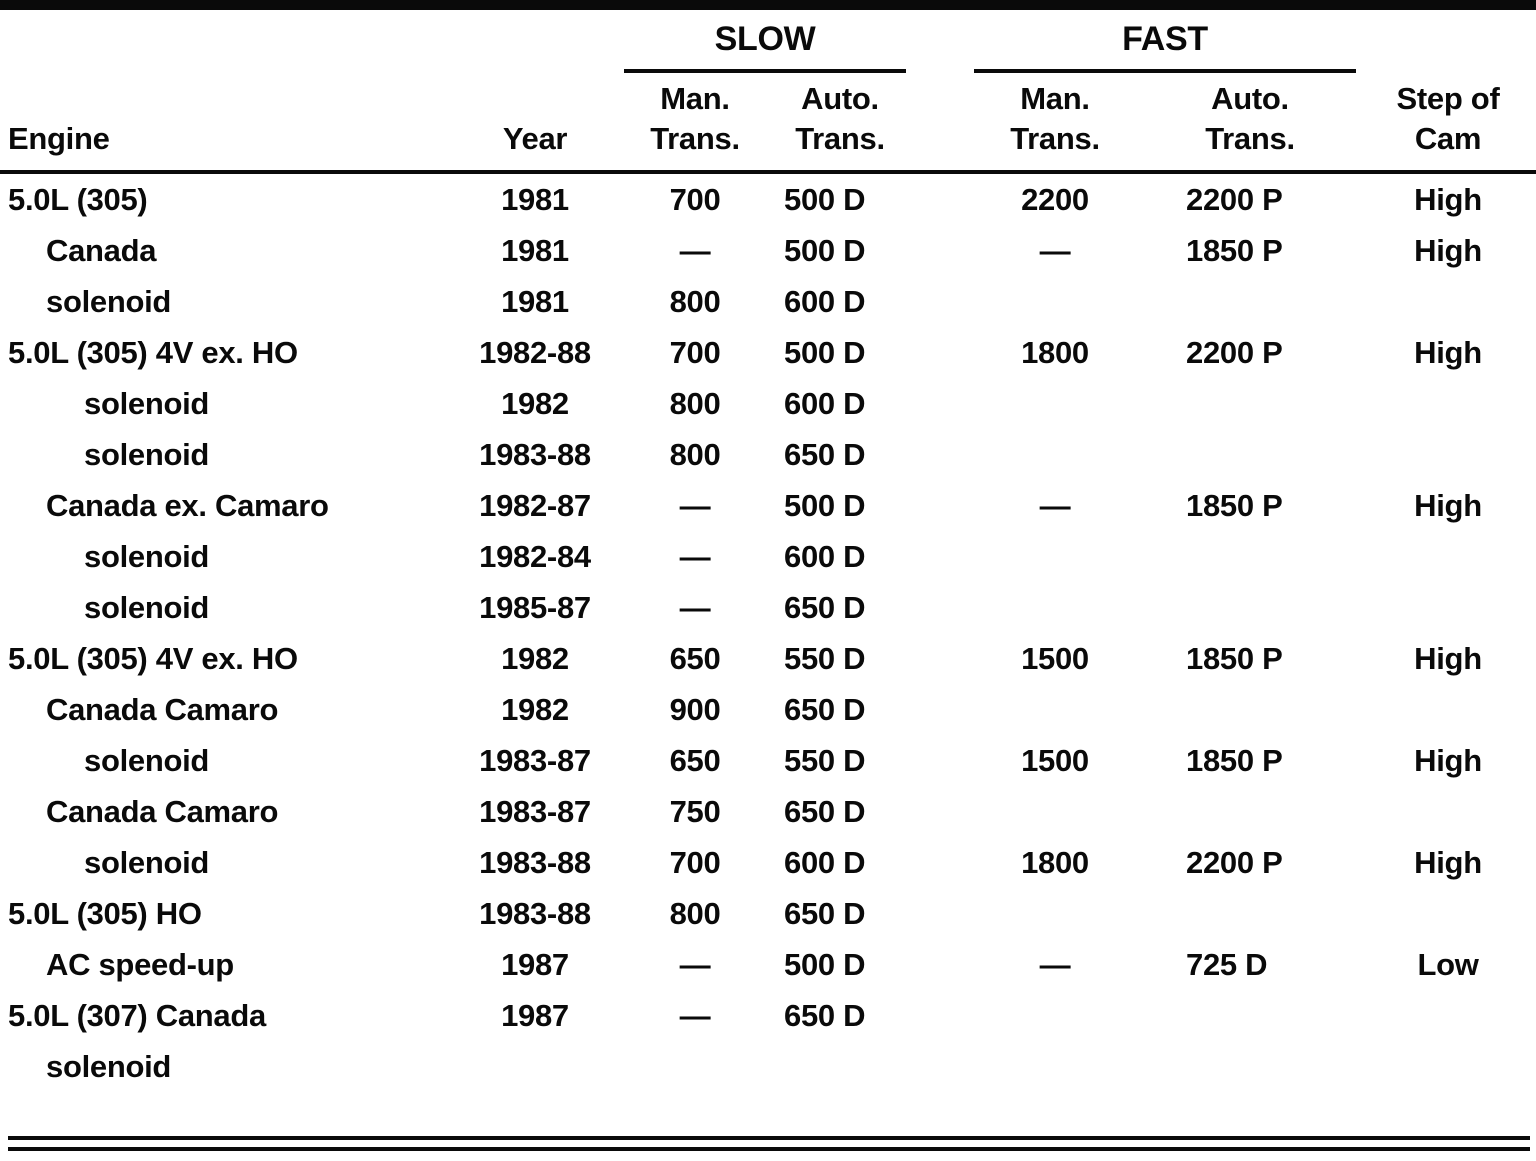 The width and height of the screenshot is (1536, 1161). What do you see at coordinates (310, 44) in the screenshot?
I see `group-header-spacer-left` at bounding box center [310, 44].